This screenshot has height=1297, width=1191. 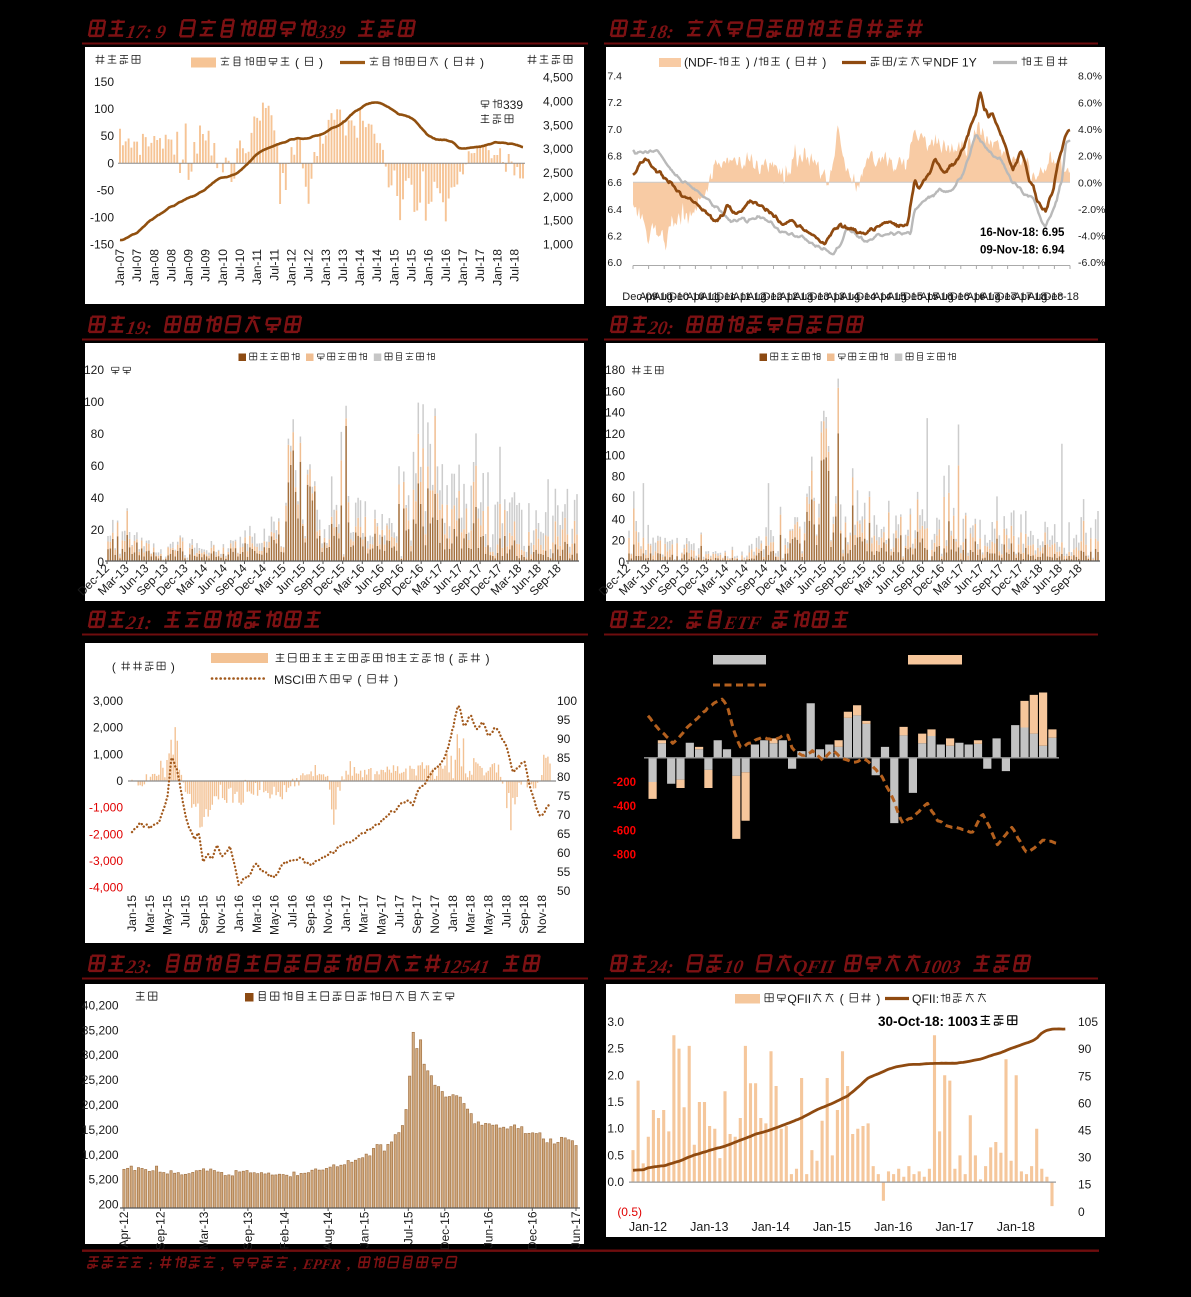 What do you see at coordinates (615, 1155) in the screenshot?
I see `svg-text: 0.5` at bounding box center [615, 1155].